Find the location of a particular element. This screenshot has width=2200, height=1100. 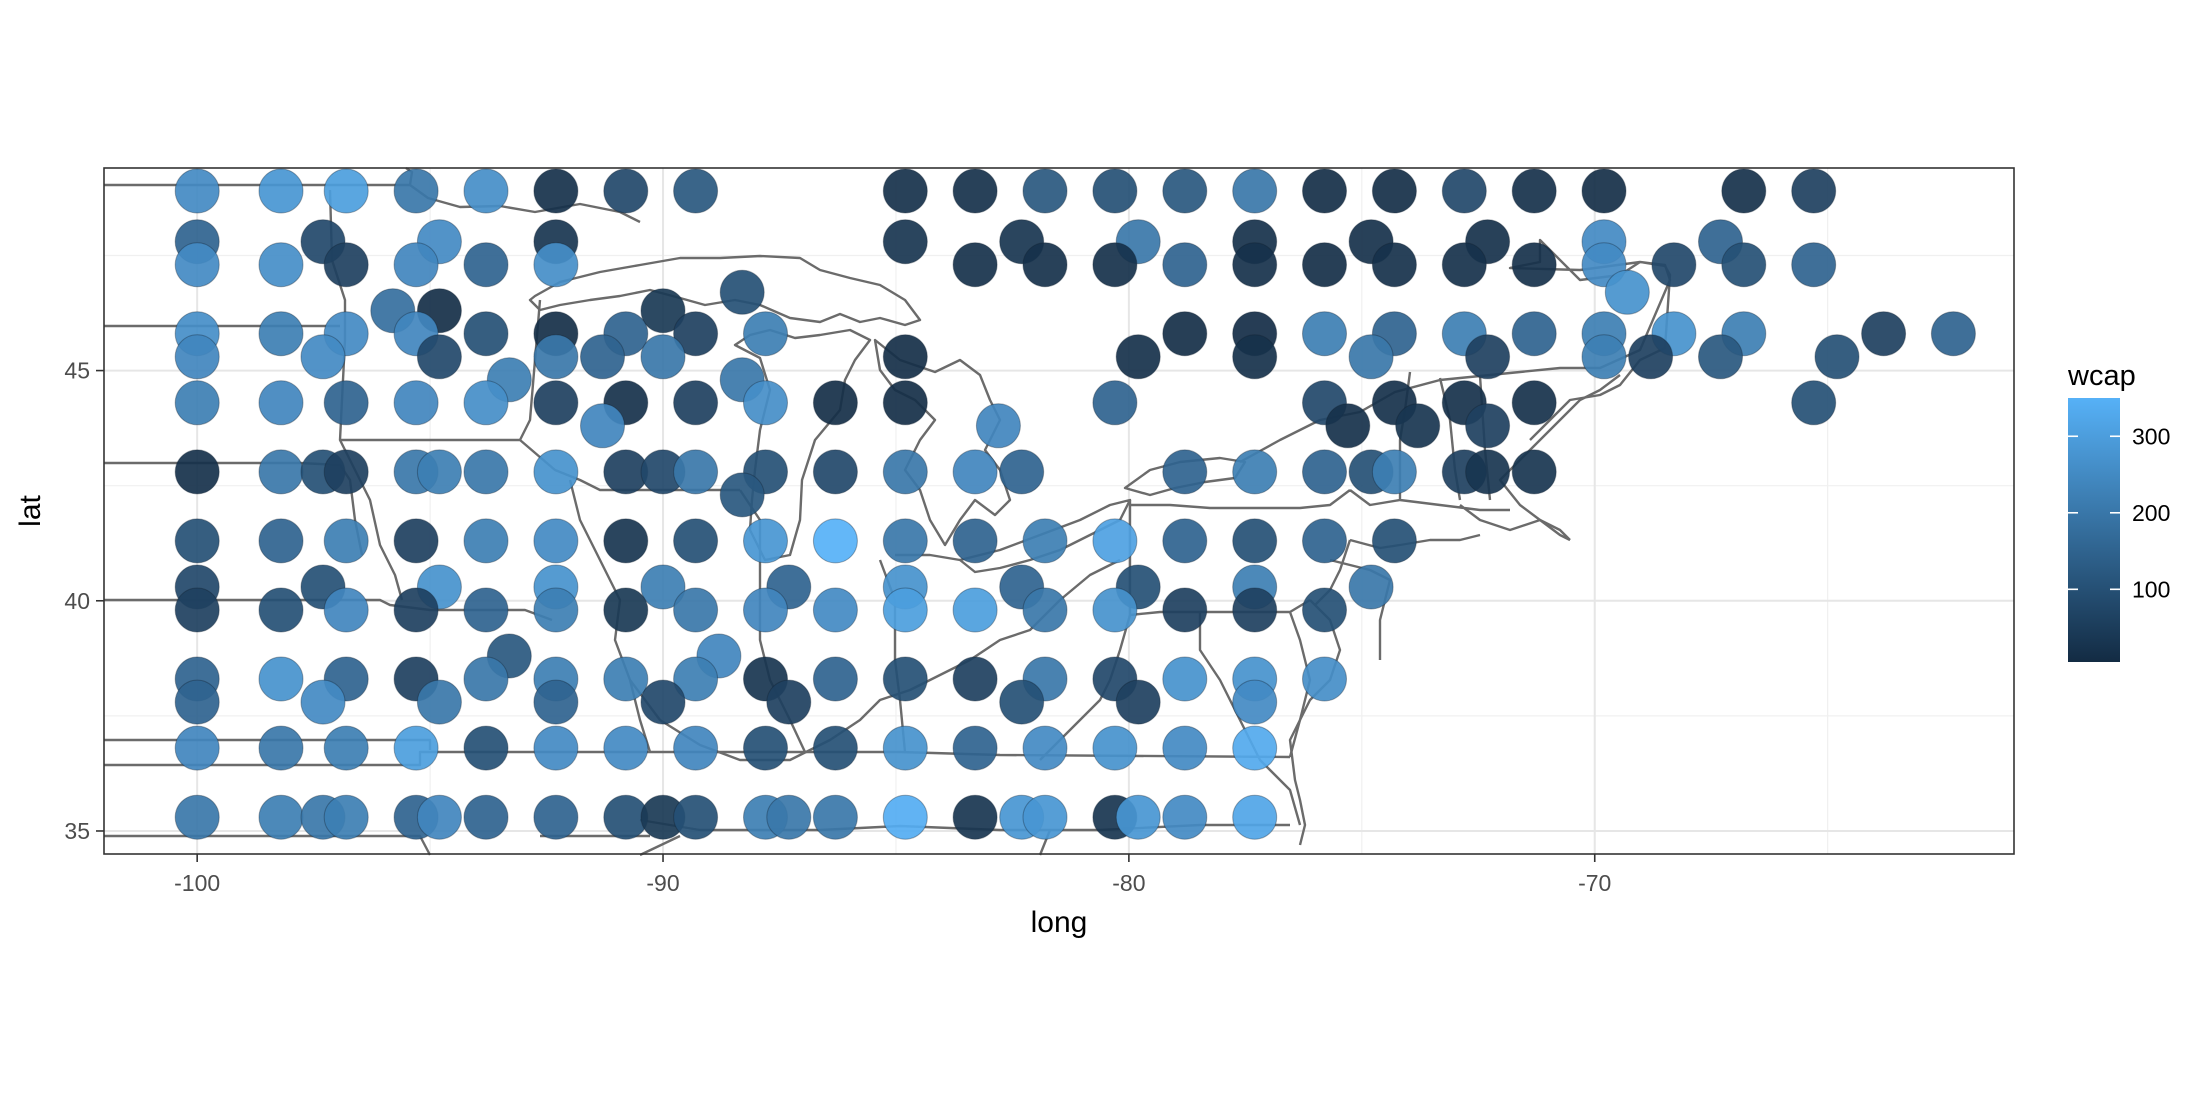

x-axis: -100 -90 -80 -70 is located at coordinates (892, 875).